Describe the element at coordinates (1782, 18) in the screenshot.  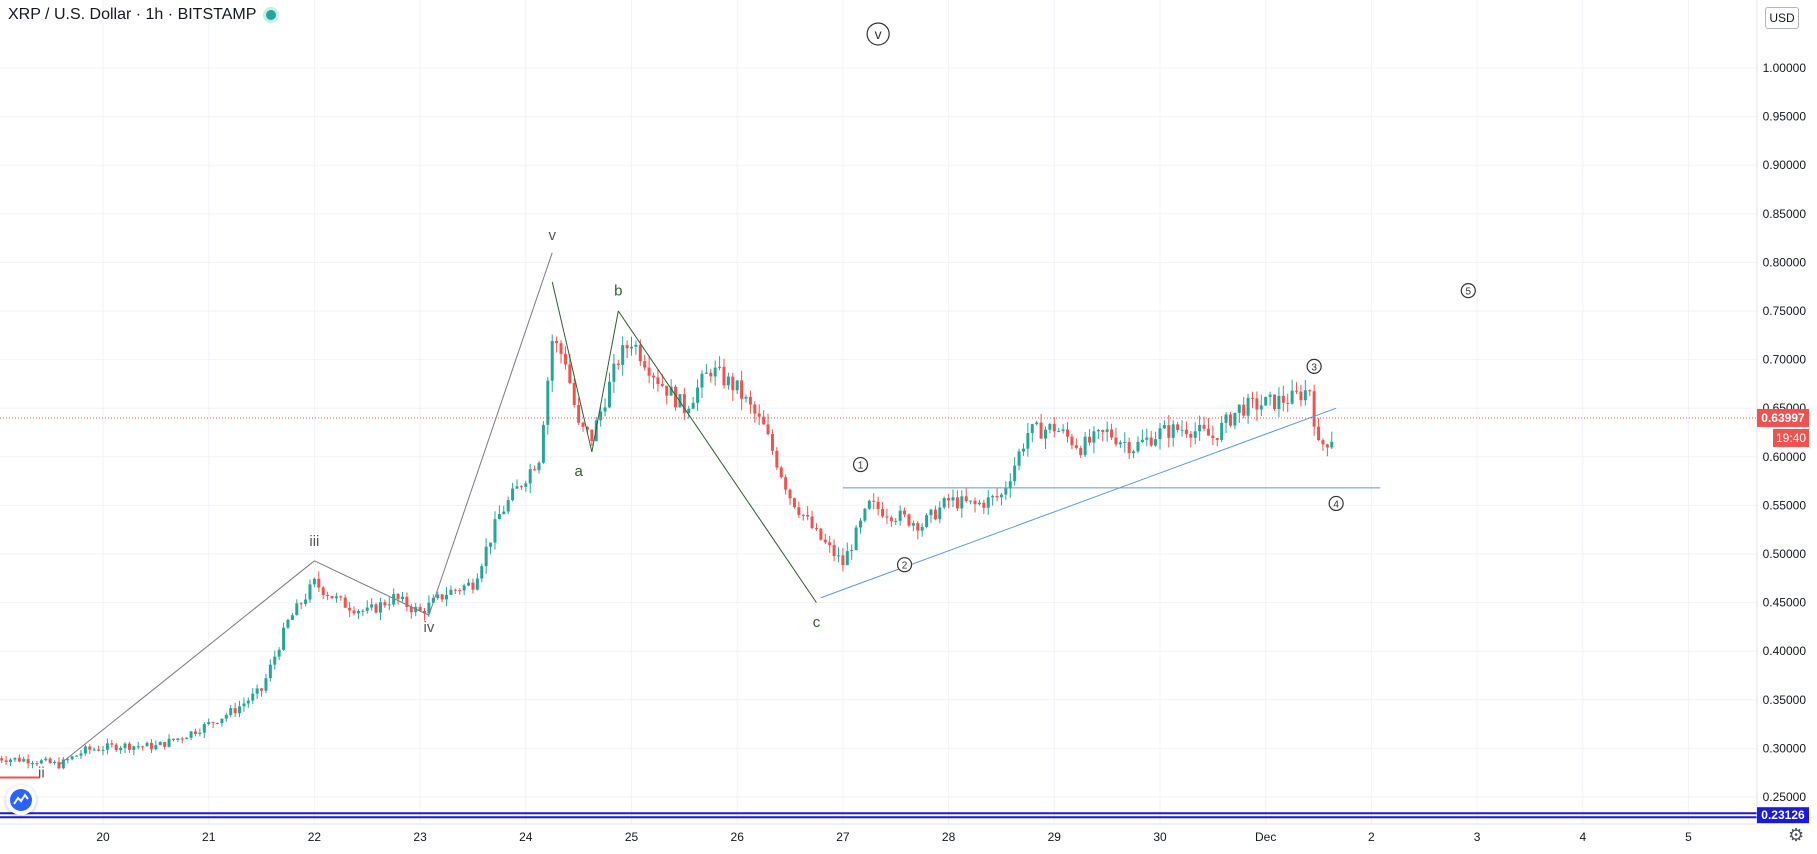
I see `currency-button: USD` at that location.